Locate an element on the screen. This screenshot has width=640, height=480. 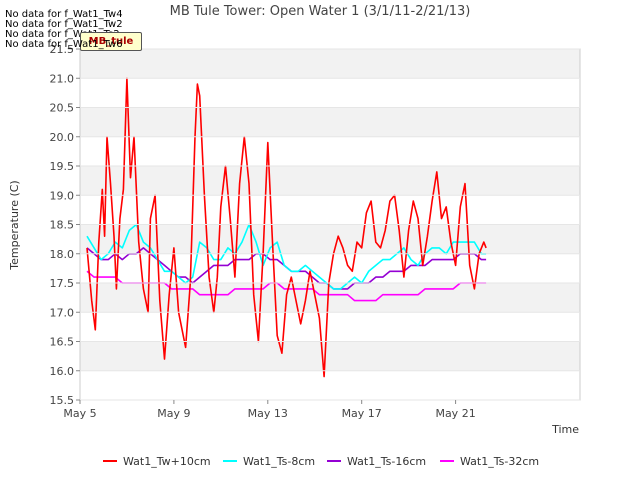
y-axis-label: Temperature (C) is located at coordinates (14, 225).